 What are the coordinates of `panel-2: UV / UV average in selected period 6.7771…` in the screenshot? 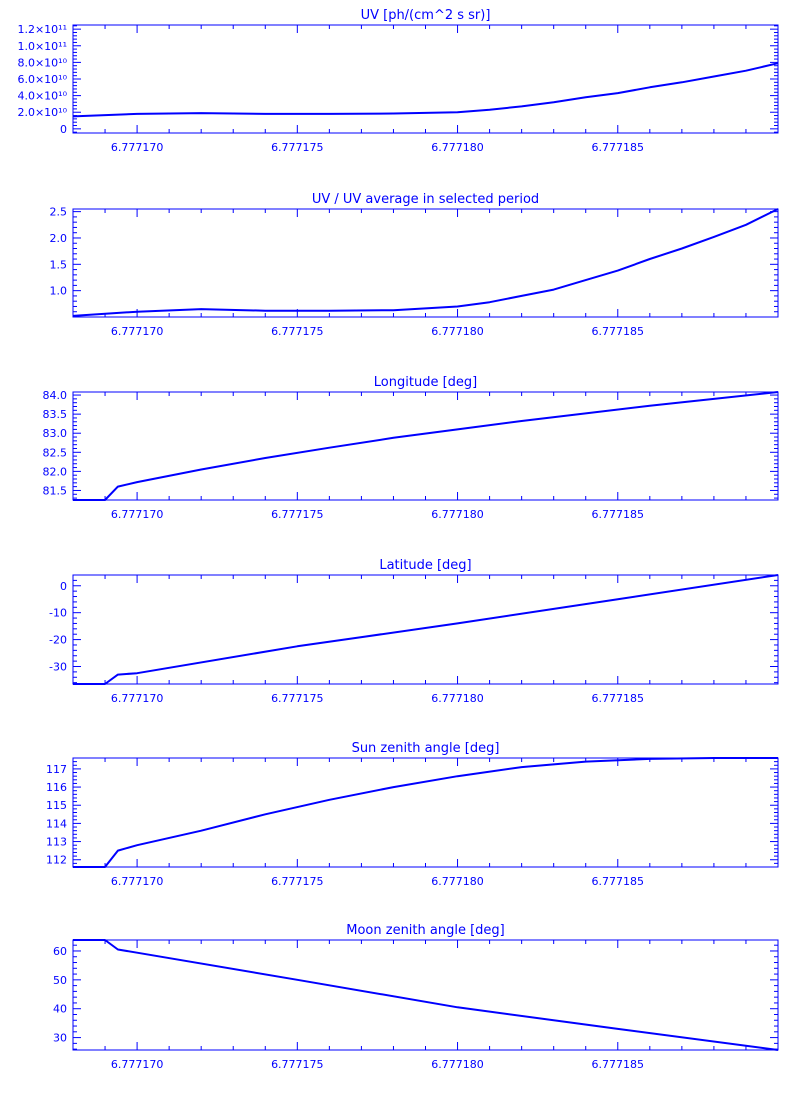 It's located at (414, 265).